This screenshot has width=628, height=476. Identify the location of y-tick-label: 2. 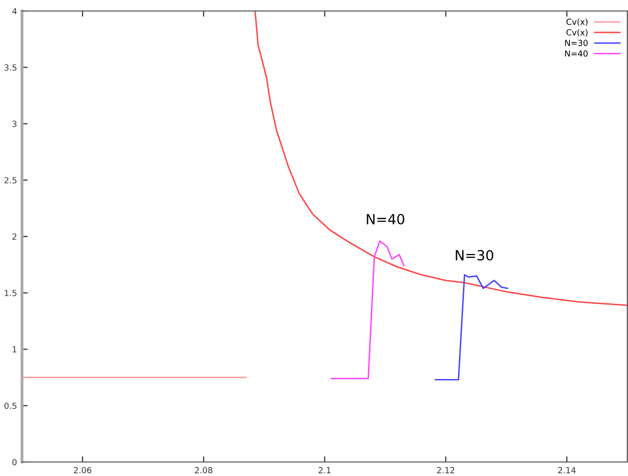
(14, 236).